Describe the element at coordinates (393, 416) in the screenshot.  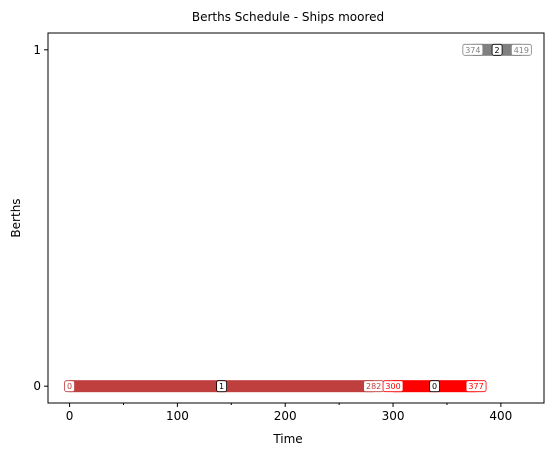
I see `x-tick-label: 300` at that location.